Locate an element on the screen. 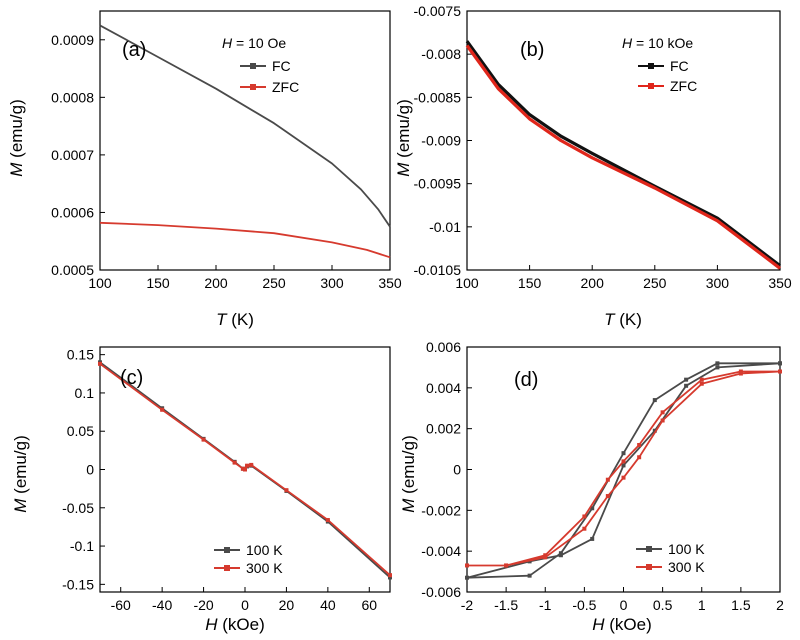 The height and width of the screenshot is (640, 800). panel-c-x-tick-label: 40 is located at coordinates (328, 605).